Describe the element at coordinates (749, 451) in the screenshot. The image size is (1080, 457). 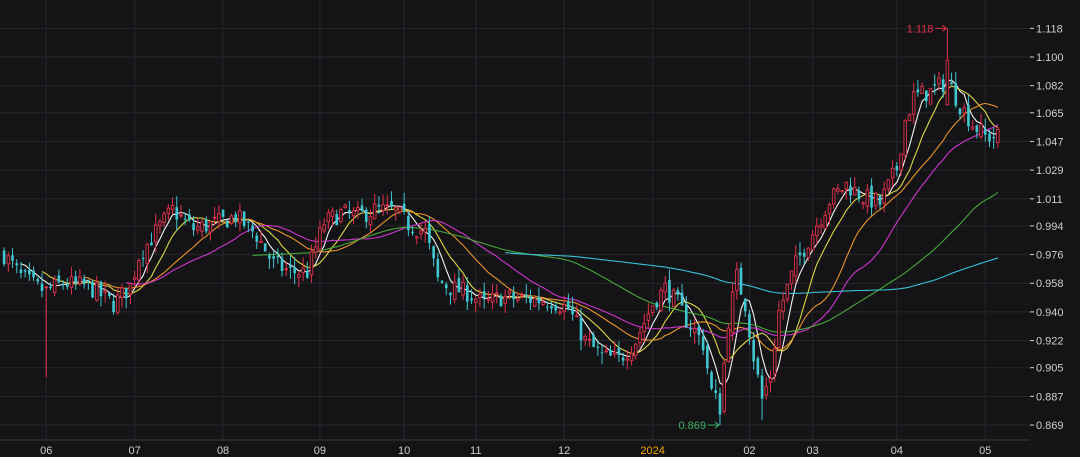
I see `x-tick-label: 02` at that location.